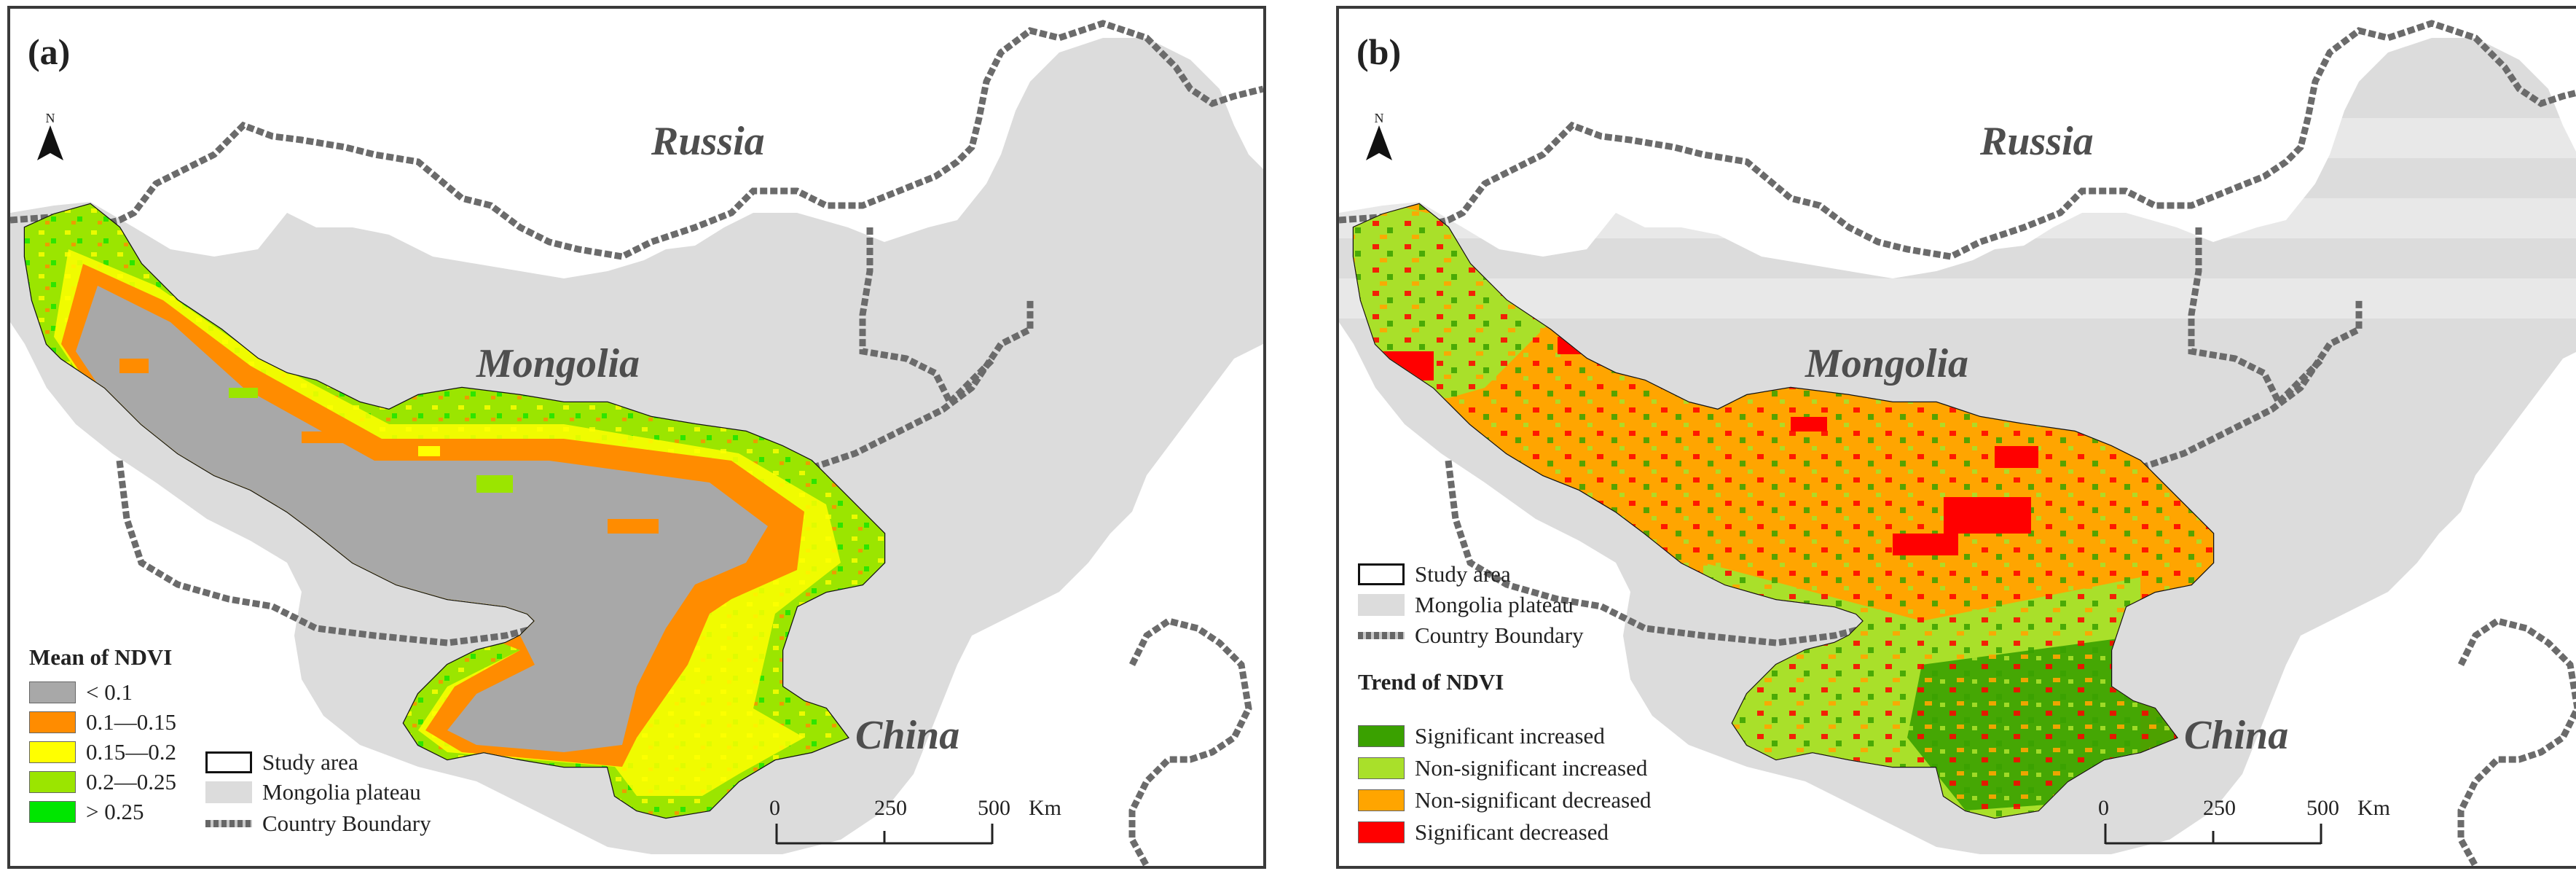 The width and height of the screenshot is (2576, 871). Describe the element at coordinates (81, 693) in the screenshot. I see `legend-item-class-1: < 0.1` at that location.